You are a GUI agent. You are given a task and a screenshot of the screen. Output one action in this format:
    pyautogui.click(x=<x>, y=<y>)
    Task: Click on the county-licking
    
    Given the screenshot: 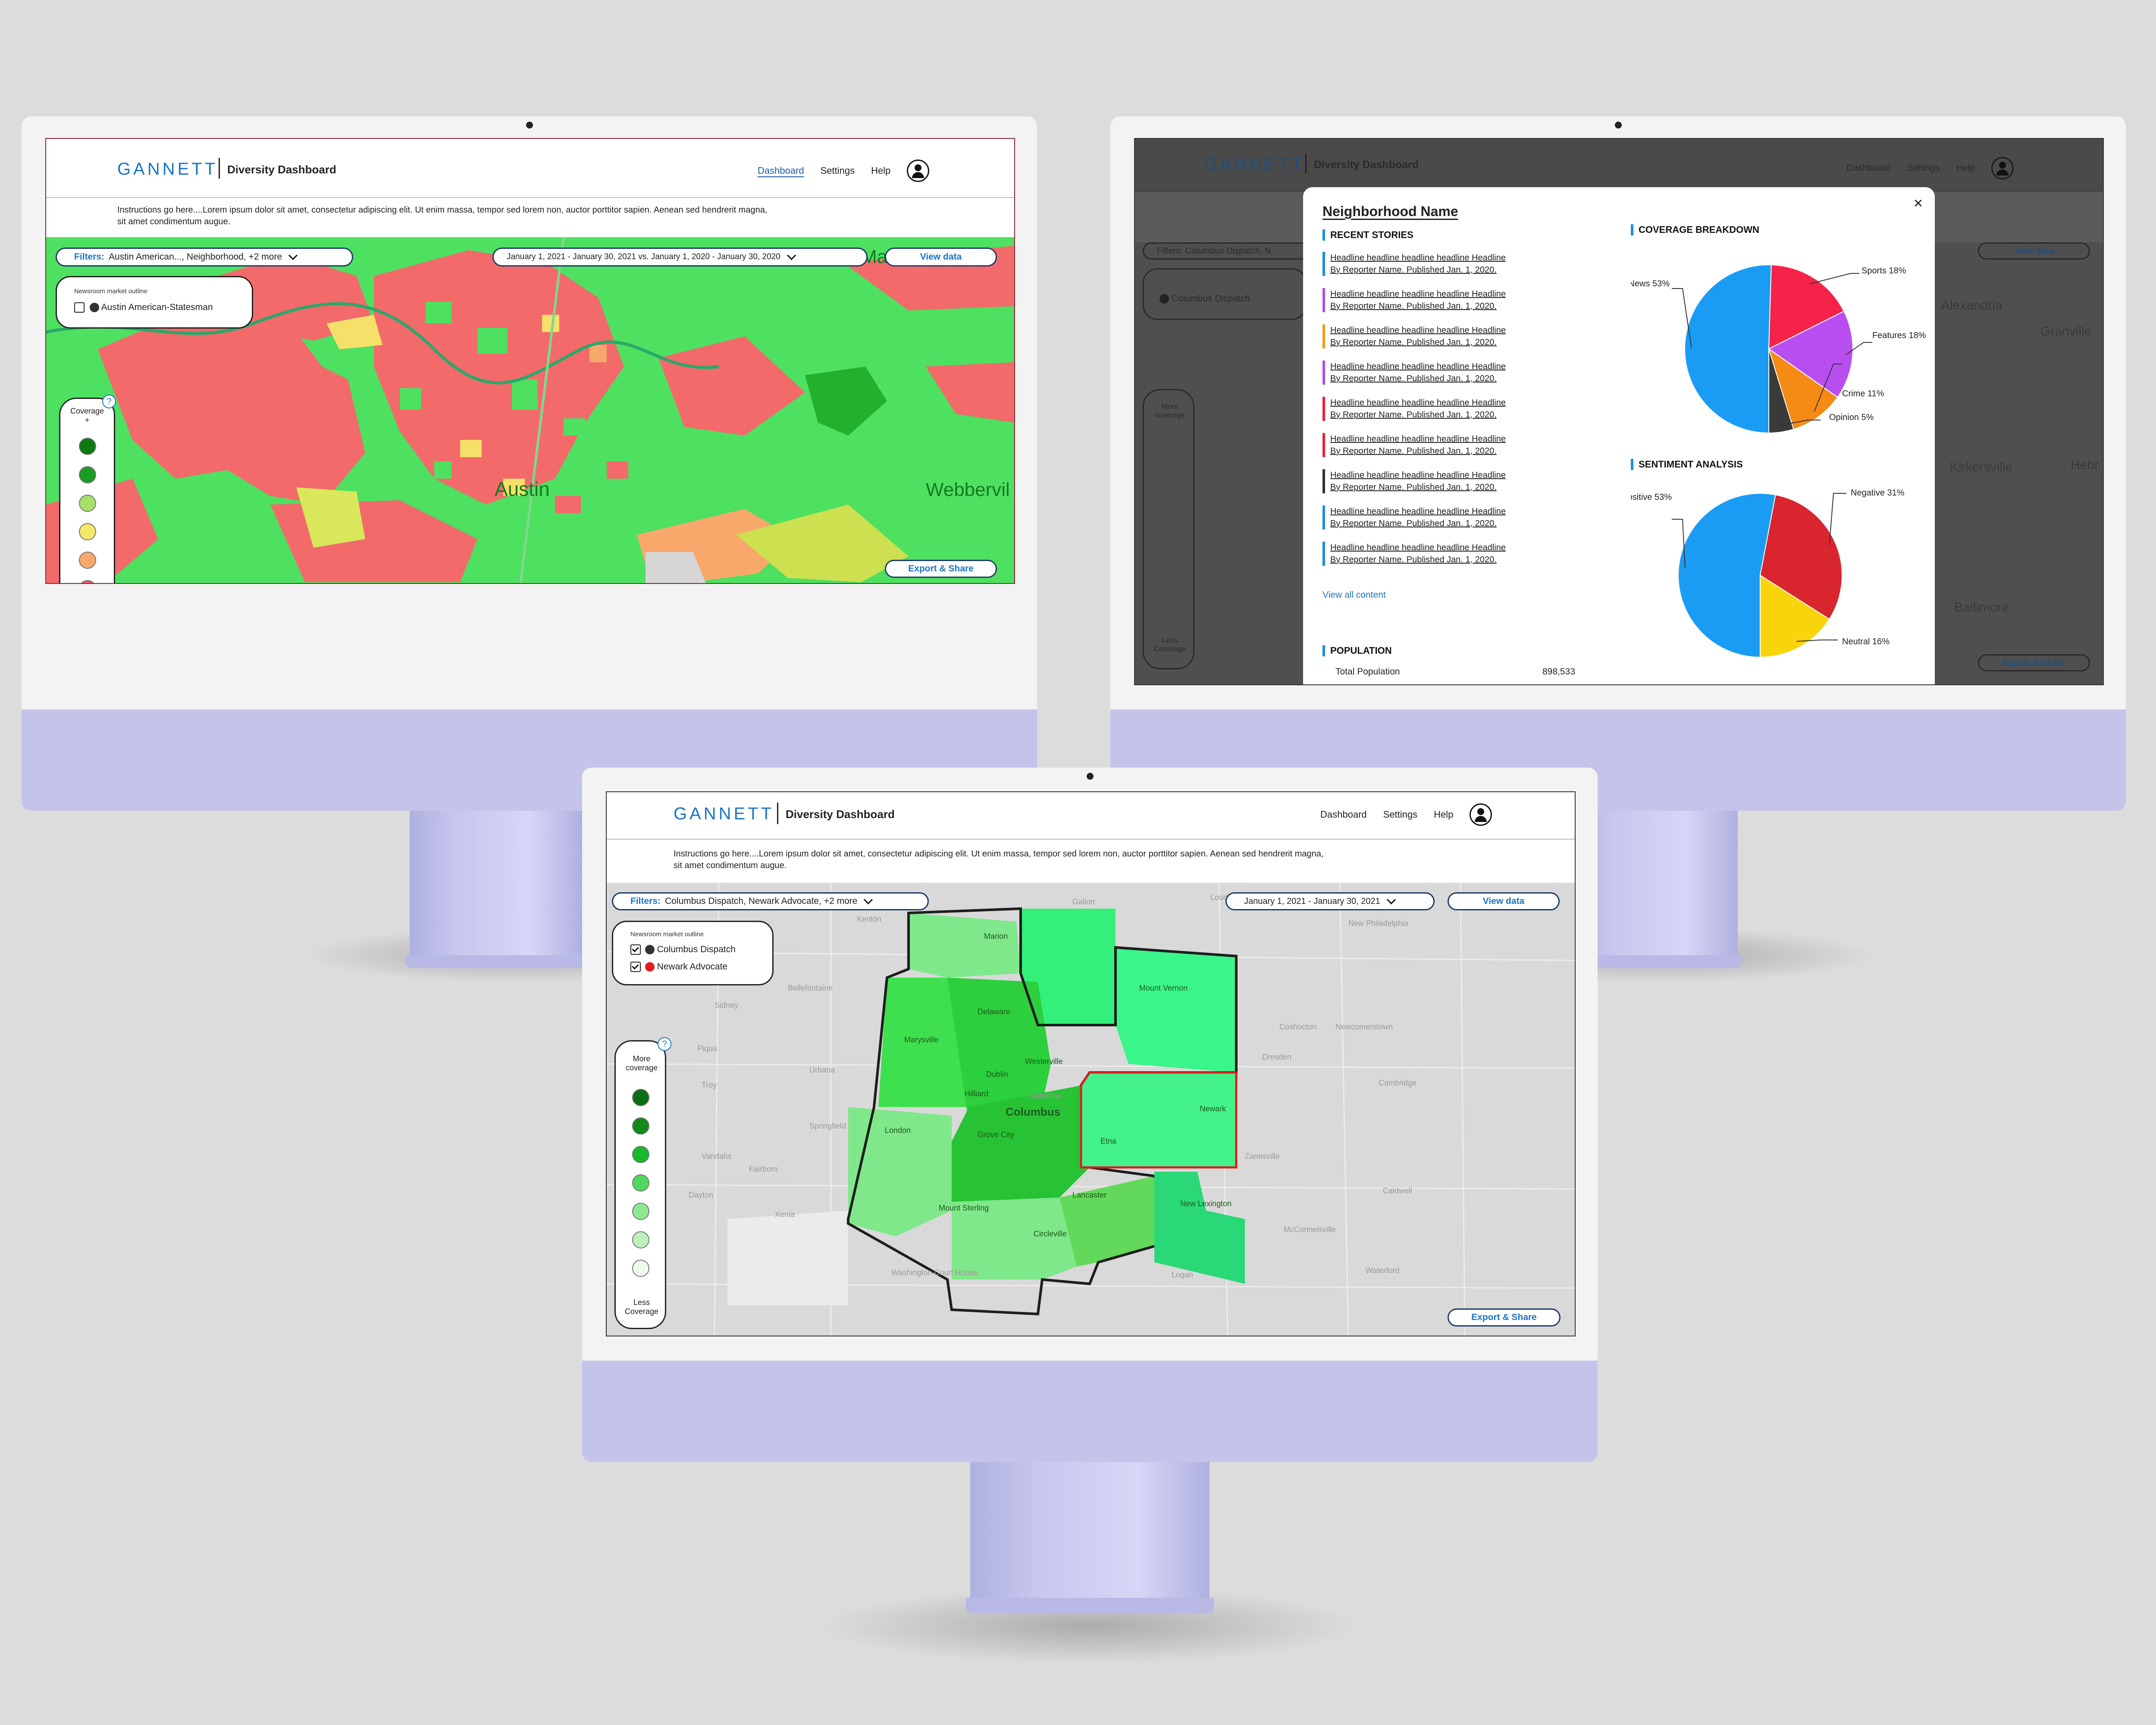 What is the action you would take?
    pyautogui.click(x=1158, y=1120)
    